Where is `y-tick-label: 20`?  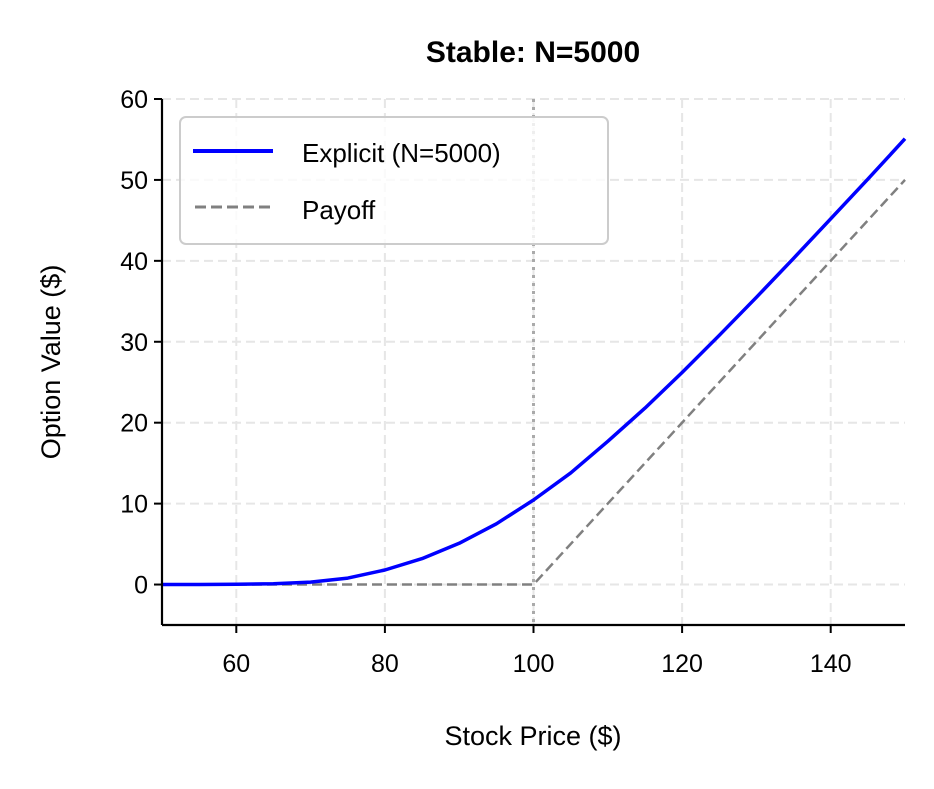 y-tick-label: 20 is located at coordinates (134, 424).